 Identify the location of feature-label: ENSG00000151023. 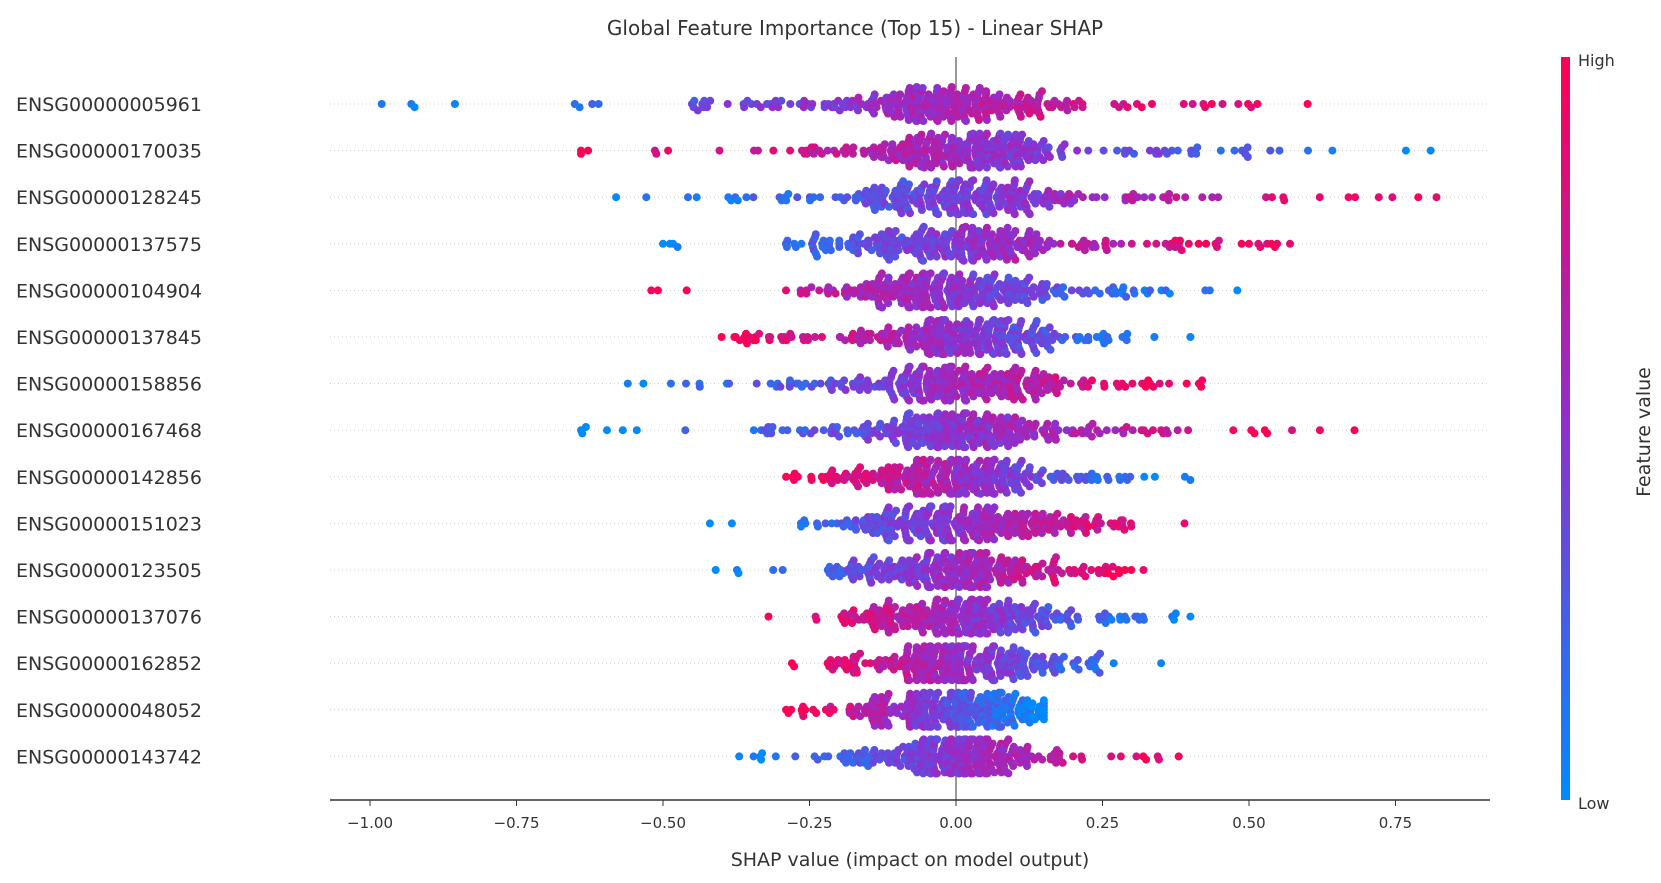
(109, 524).